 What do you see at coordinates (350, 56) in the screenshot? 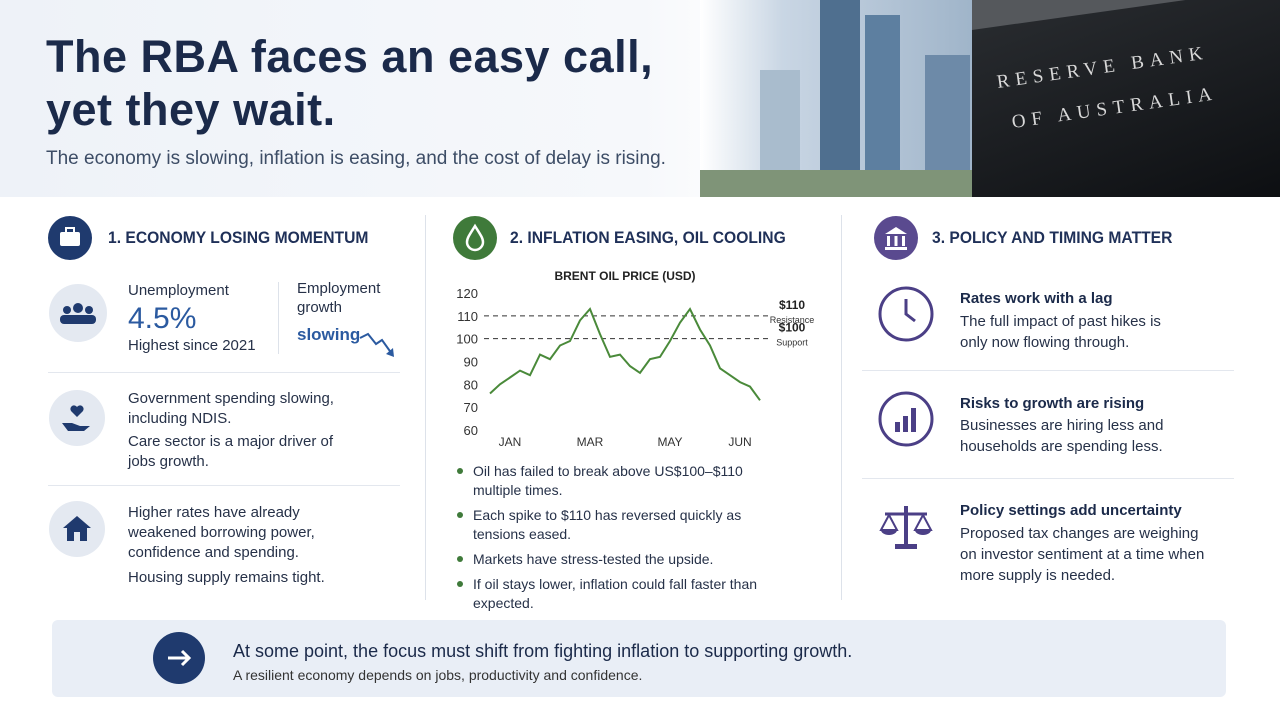
I see `title-line: The RBA faces an easy call,` at bounding box center [350, 56].